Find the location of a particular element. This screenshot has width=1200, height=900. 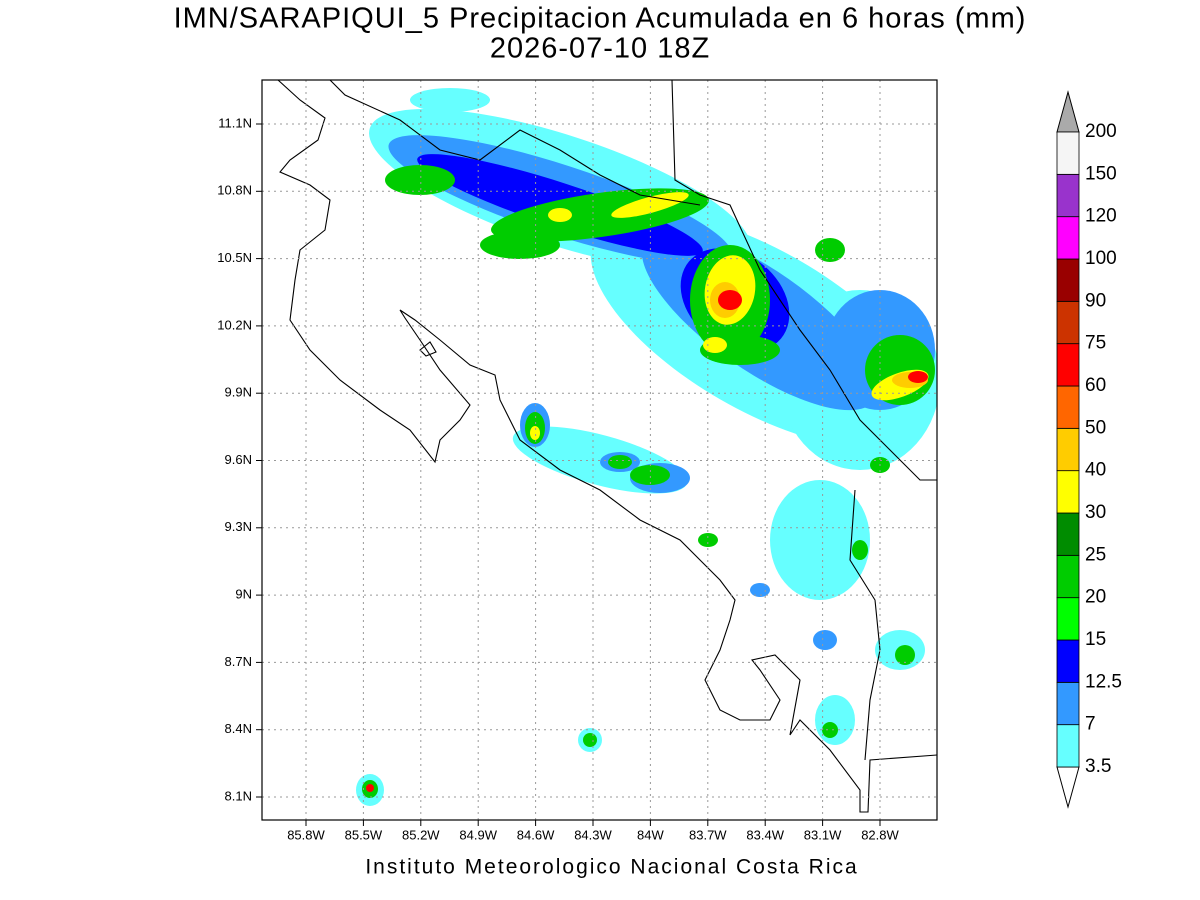

colorbar-label: 15 is located at coordinates (1095, 639).